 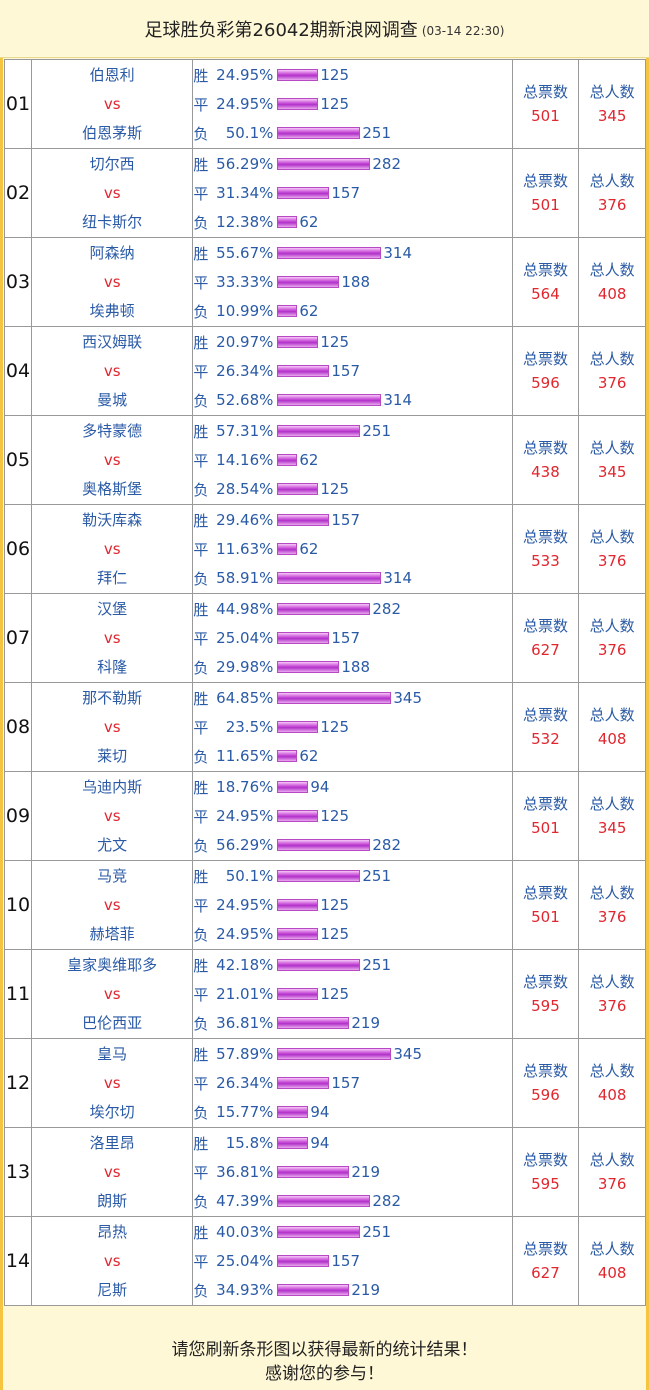 What do you see at coordinates (112, 1231) in the screenshot?
I see `home-team: 昂热` at bounding box center [112, 1231].